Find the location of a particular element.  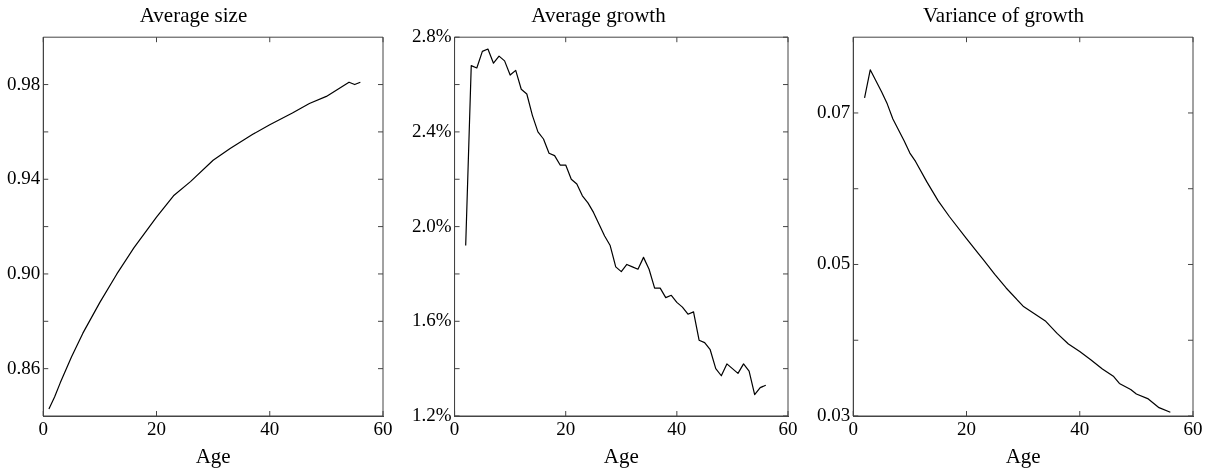

chart-title: Average size is located at coordinates (193, 15).